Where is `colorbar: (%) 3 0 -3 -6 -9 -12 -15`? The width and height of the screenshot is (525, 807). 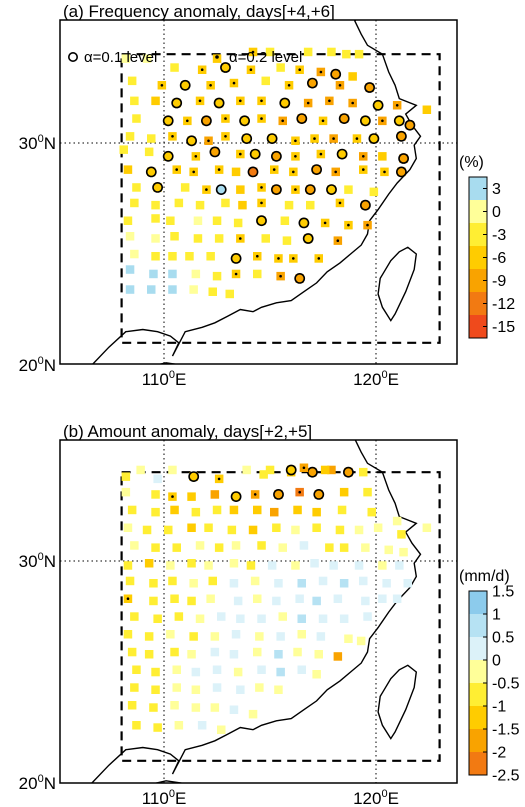
colorbar: (%) 3 0 -3 -6 -9 -12 -15 is located at coordinates (487, 246).